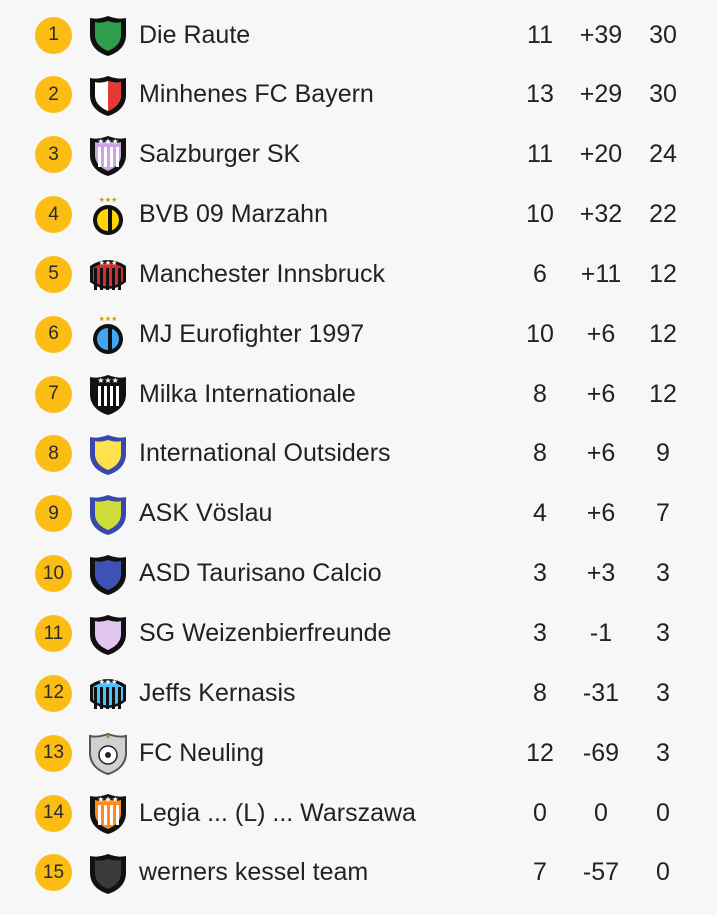 The width and height of the screenshot is (717, 915). What do you see at coordinates (108, 693) in the screenshot?
I see `badge-skyblue-stripes-icon: ★★★` at bounding box center [108, 693].